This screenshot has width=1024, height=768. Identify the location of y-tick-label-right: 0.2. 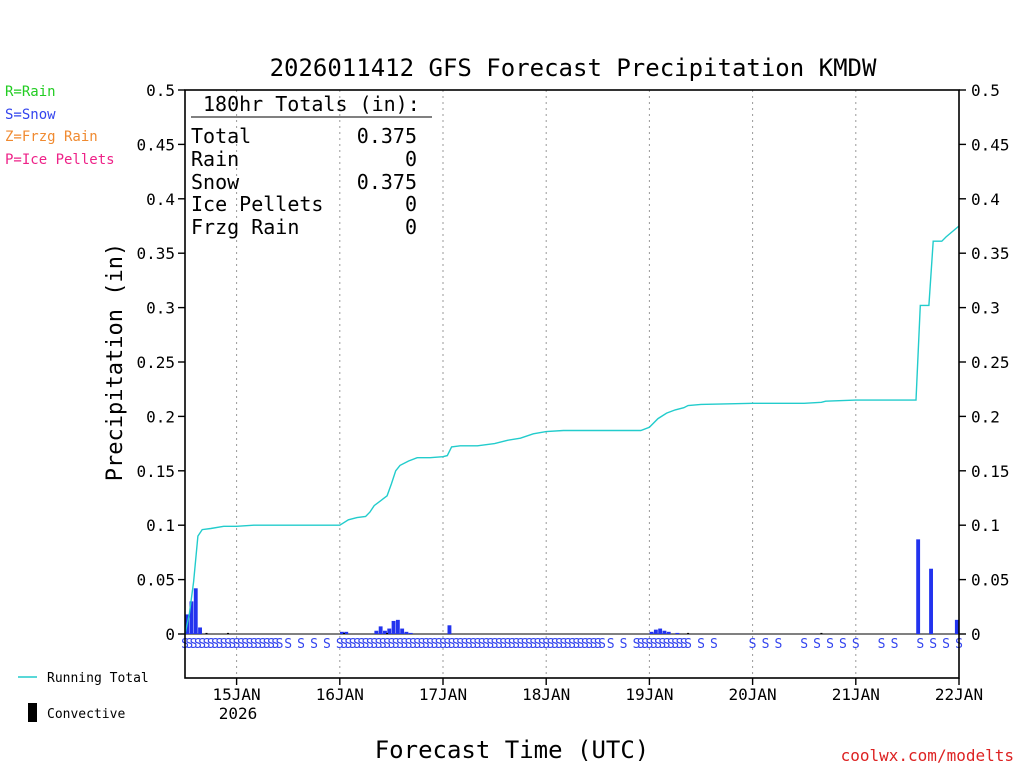
(985, 416).